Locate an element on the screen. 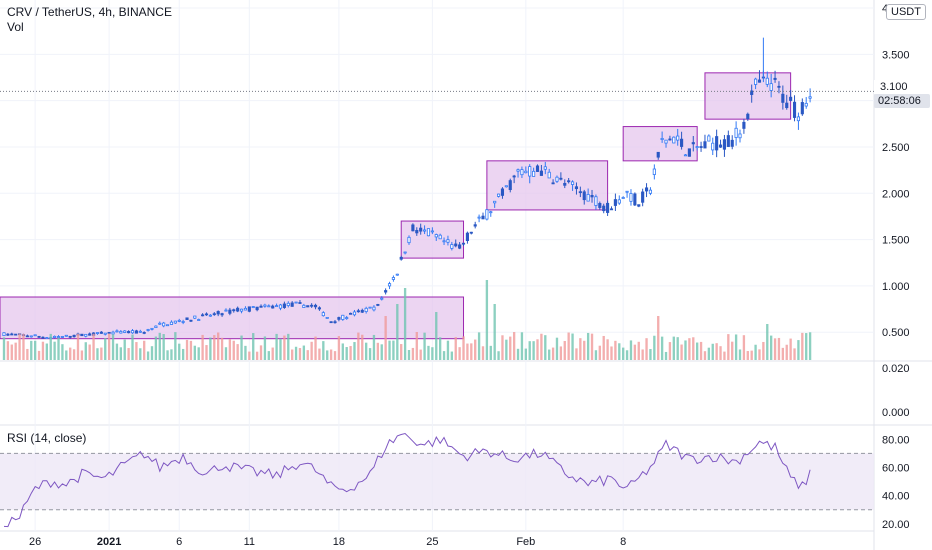 The height and width of the screenshot is (550, 932). rsi-tick-label: 80.00 is located at coordinates (896, 440).